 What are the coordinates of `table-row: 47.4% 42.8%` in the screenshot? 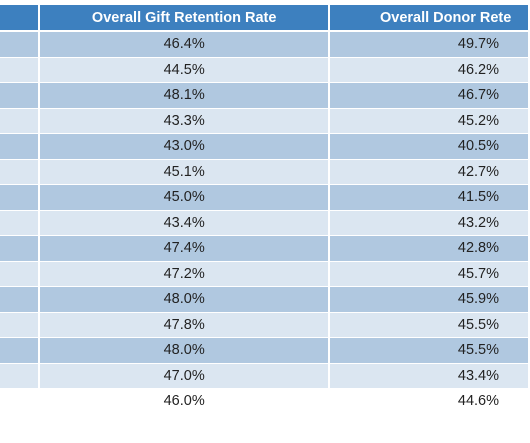 It's located at (264, 249).